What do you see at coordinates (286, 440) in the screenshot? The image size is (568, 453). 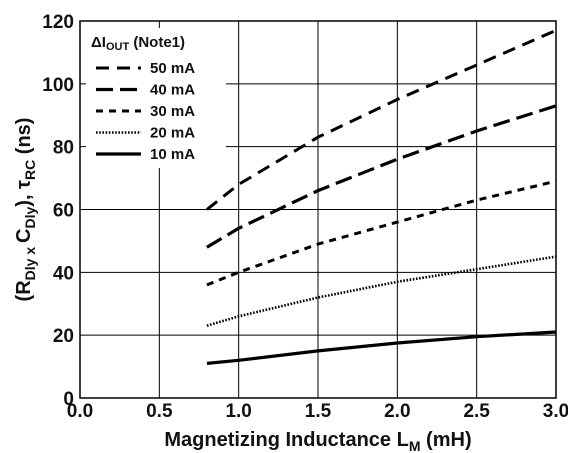 I see `x-axis-title-main: Magnetizing Inductance L` at bounding box center [286, 440].